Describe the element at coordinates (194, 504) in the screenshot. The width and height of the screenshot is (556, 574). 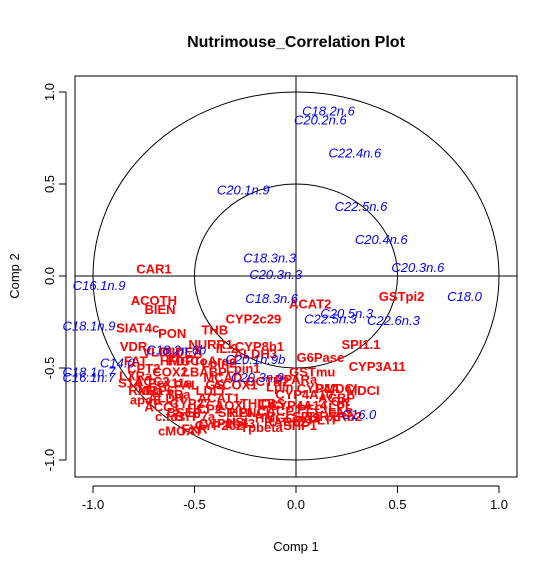
I see `x-tick-label: -0.5` at that location.